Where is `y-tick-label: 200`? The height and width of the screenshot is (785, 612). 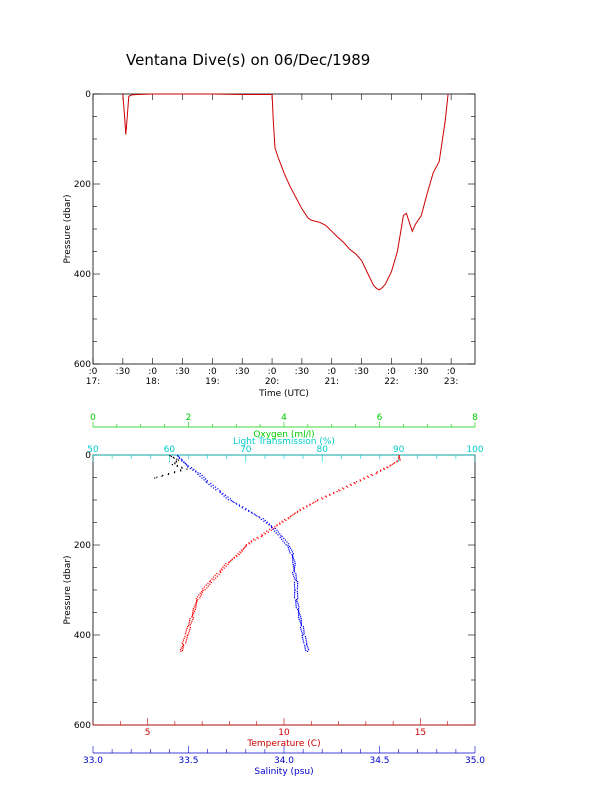 y-tick-label: 200 is located at coordinates (82, 185).